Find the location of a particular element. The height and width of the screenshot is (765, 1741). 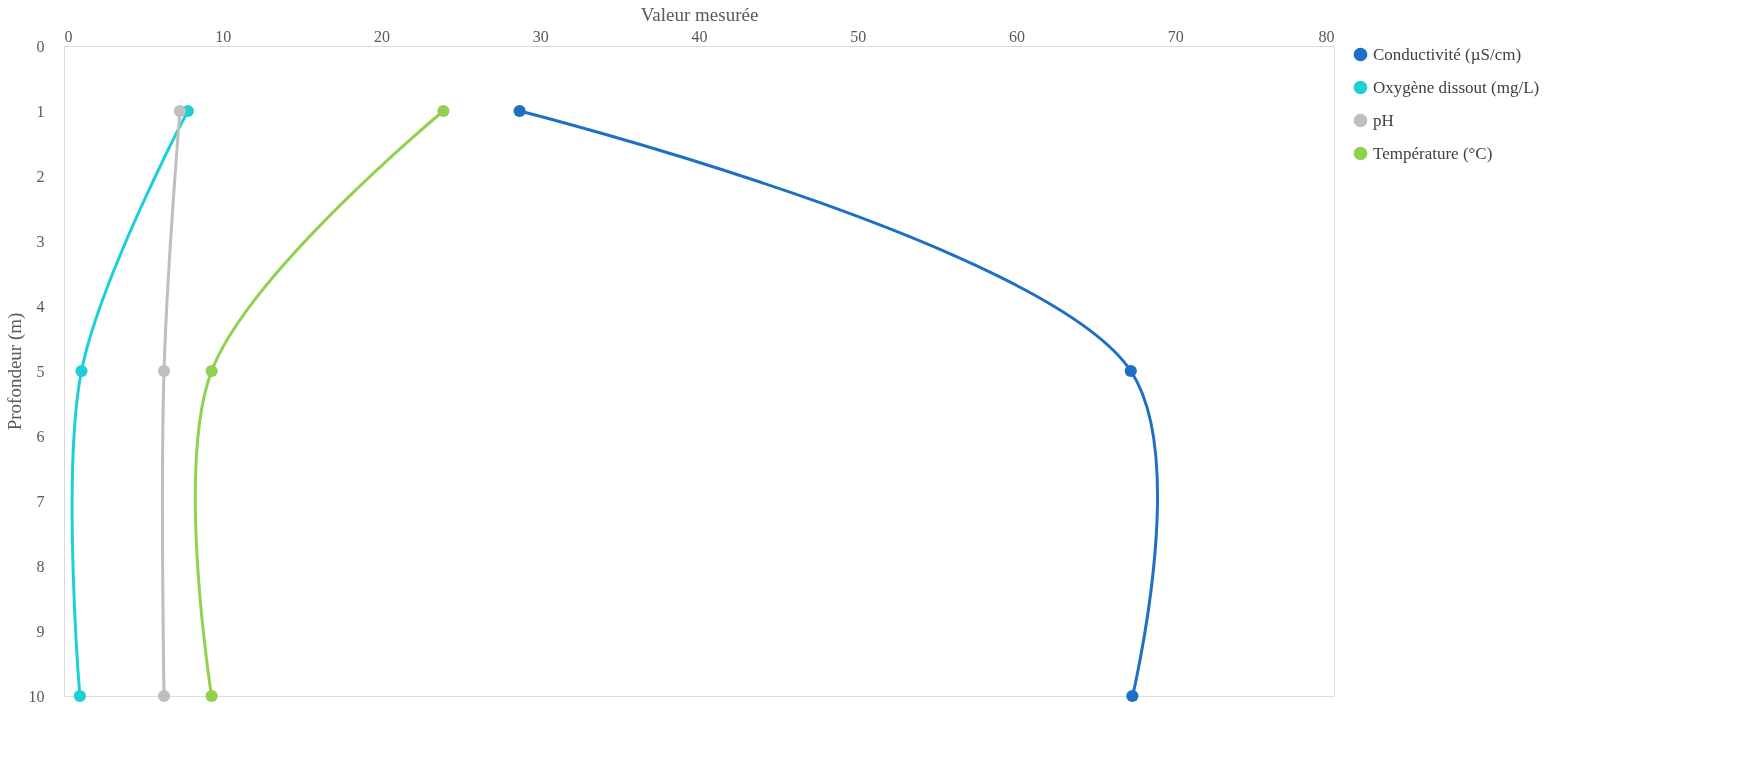

x-tick-label: 10 is located at coordinates (223, 36).